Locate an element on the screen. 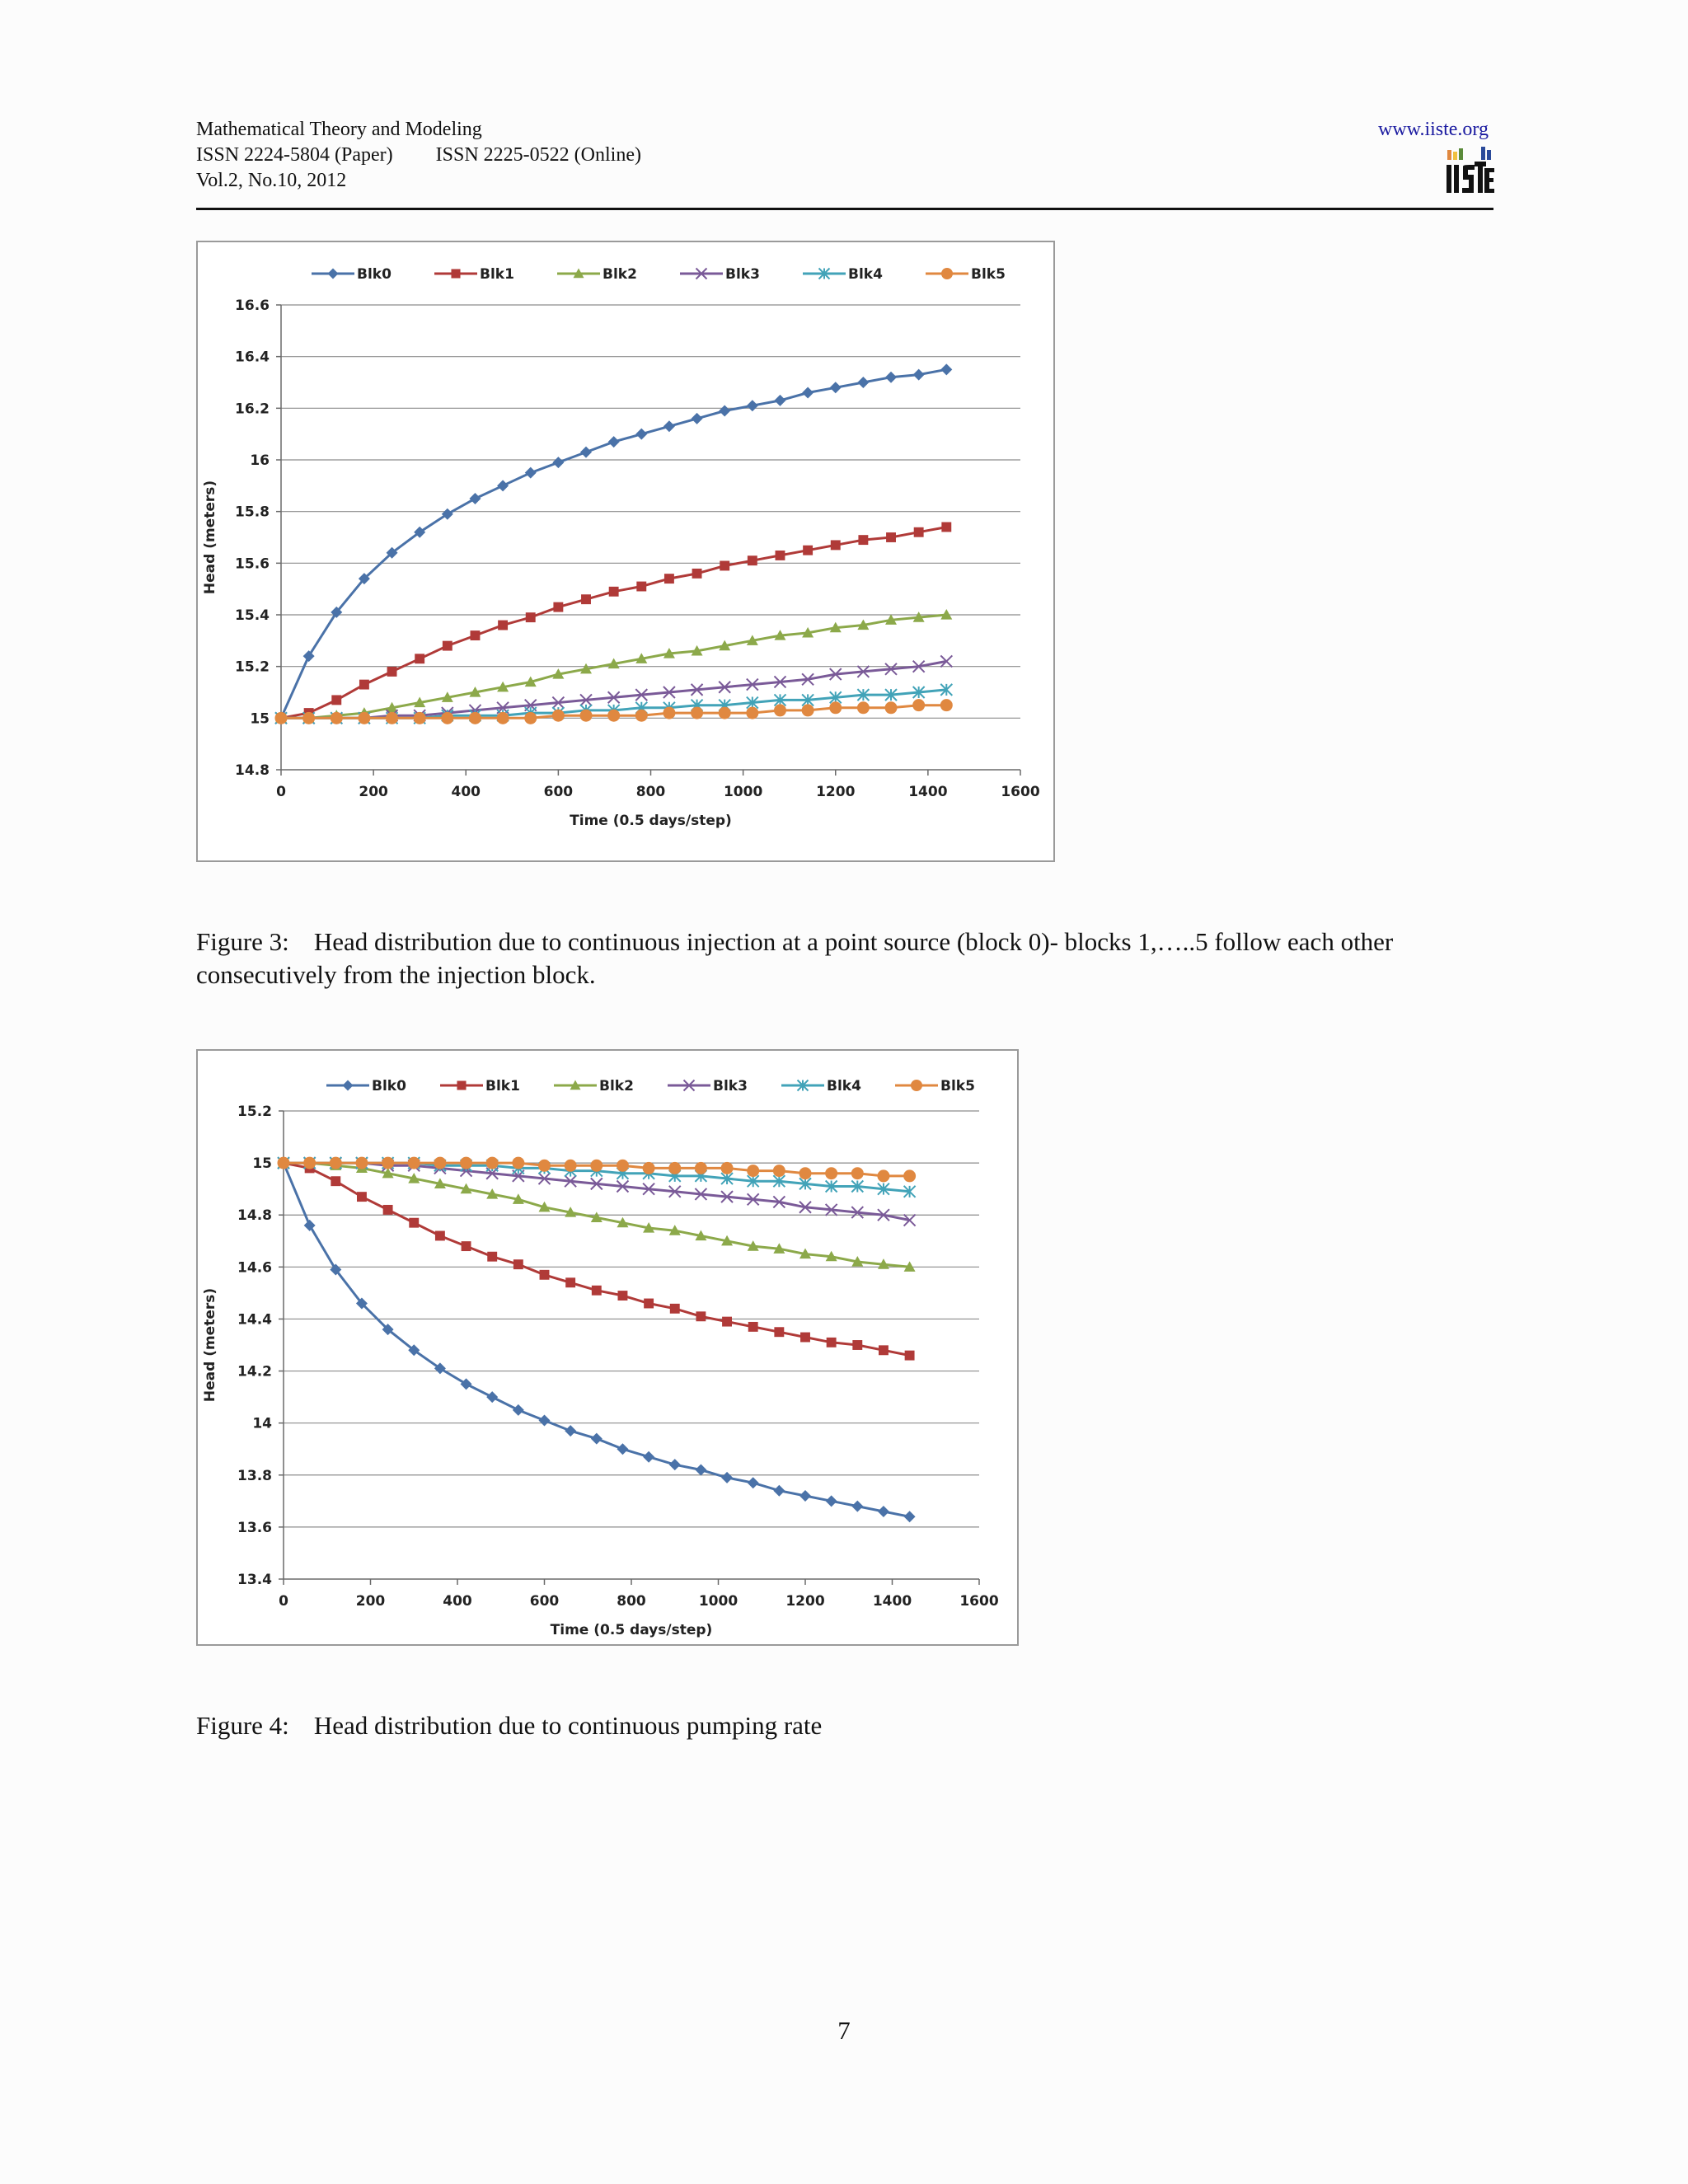 The image size is (1688, 2184). journal-url-link: www.iiste.org is located at coordinates (1433, 129).